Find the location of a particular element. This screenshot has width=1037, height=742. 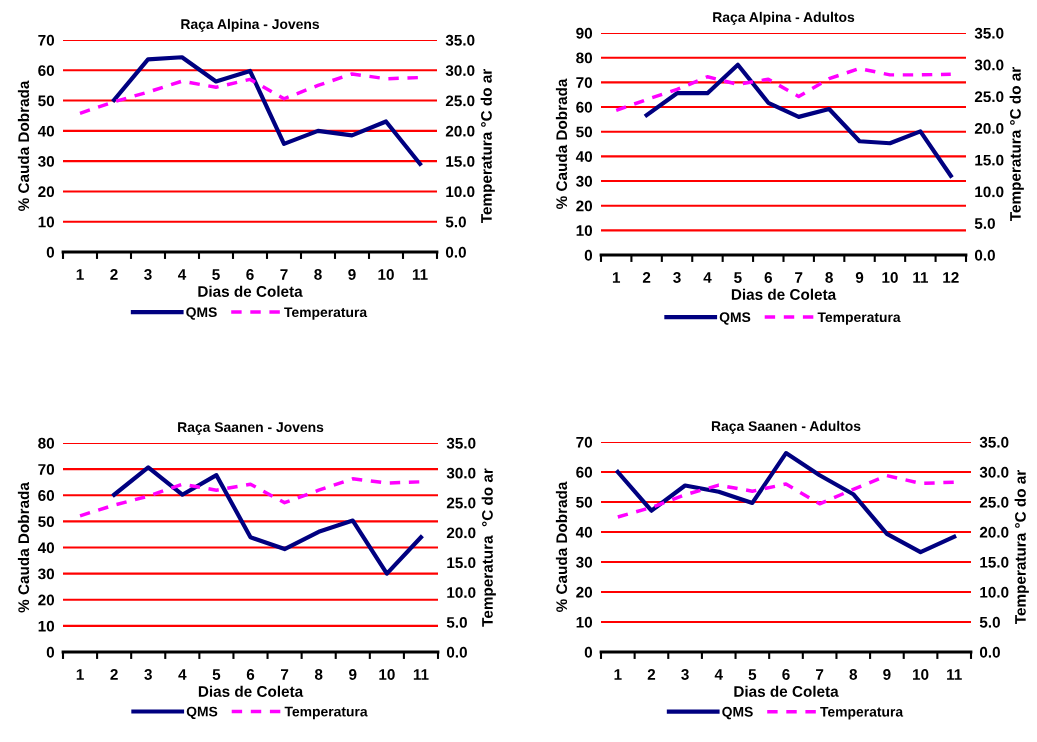

y-tick-label: 80 is located at coordinates (584, 58).